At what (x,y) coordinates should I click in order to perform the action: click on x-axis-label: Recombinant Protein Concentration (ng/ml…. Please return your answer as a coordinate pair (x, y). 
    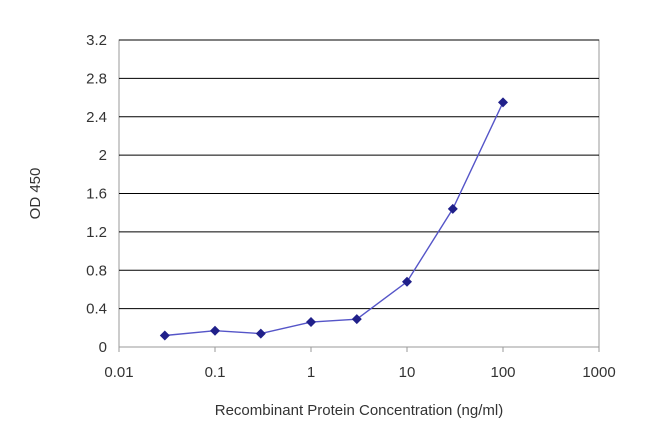
    Looking at the image, I should click on (359, 410).